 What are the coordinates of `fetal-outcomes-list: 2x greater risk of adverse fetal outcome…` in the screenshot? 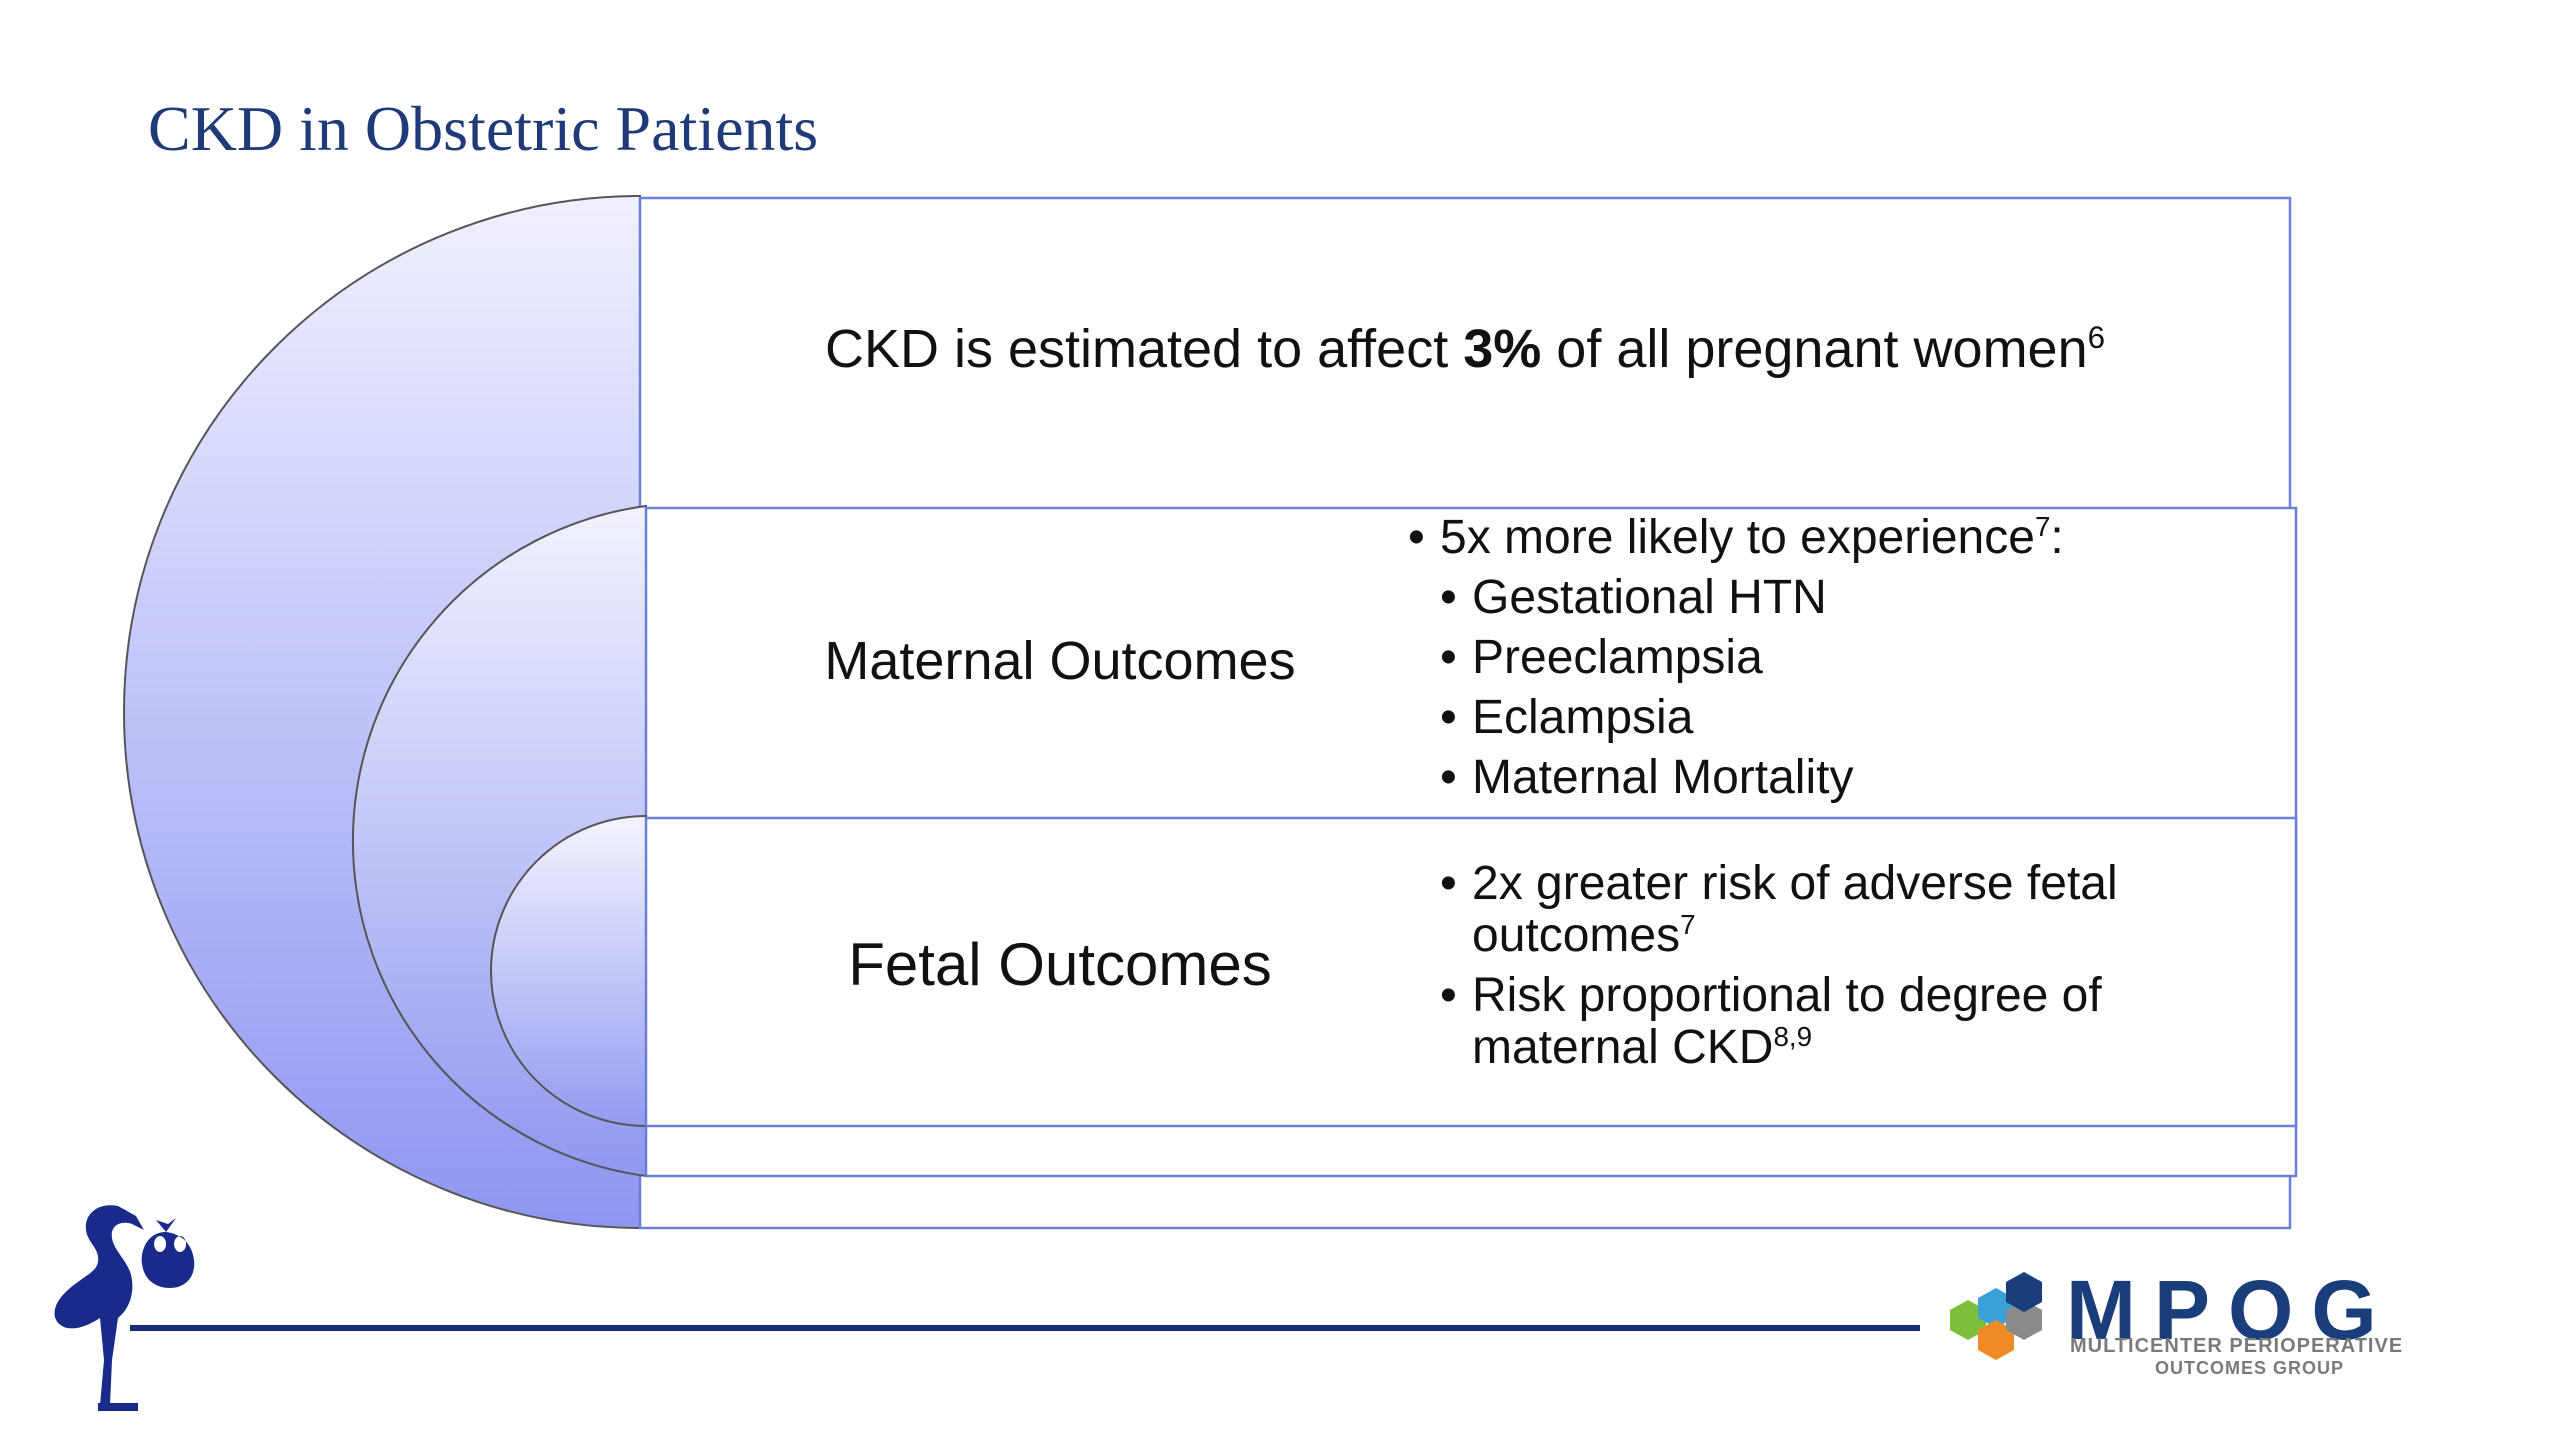 It's located at (1779, 970).